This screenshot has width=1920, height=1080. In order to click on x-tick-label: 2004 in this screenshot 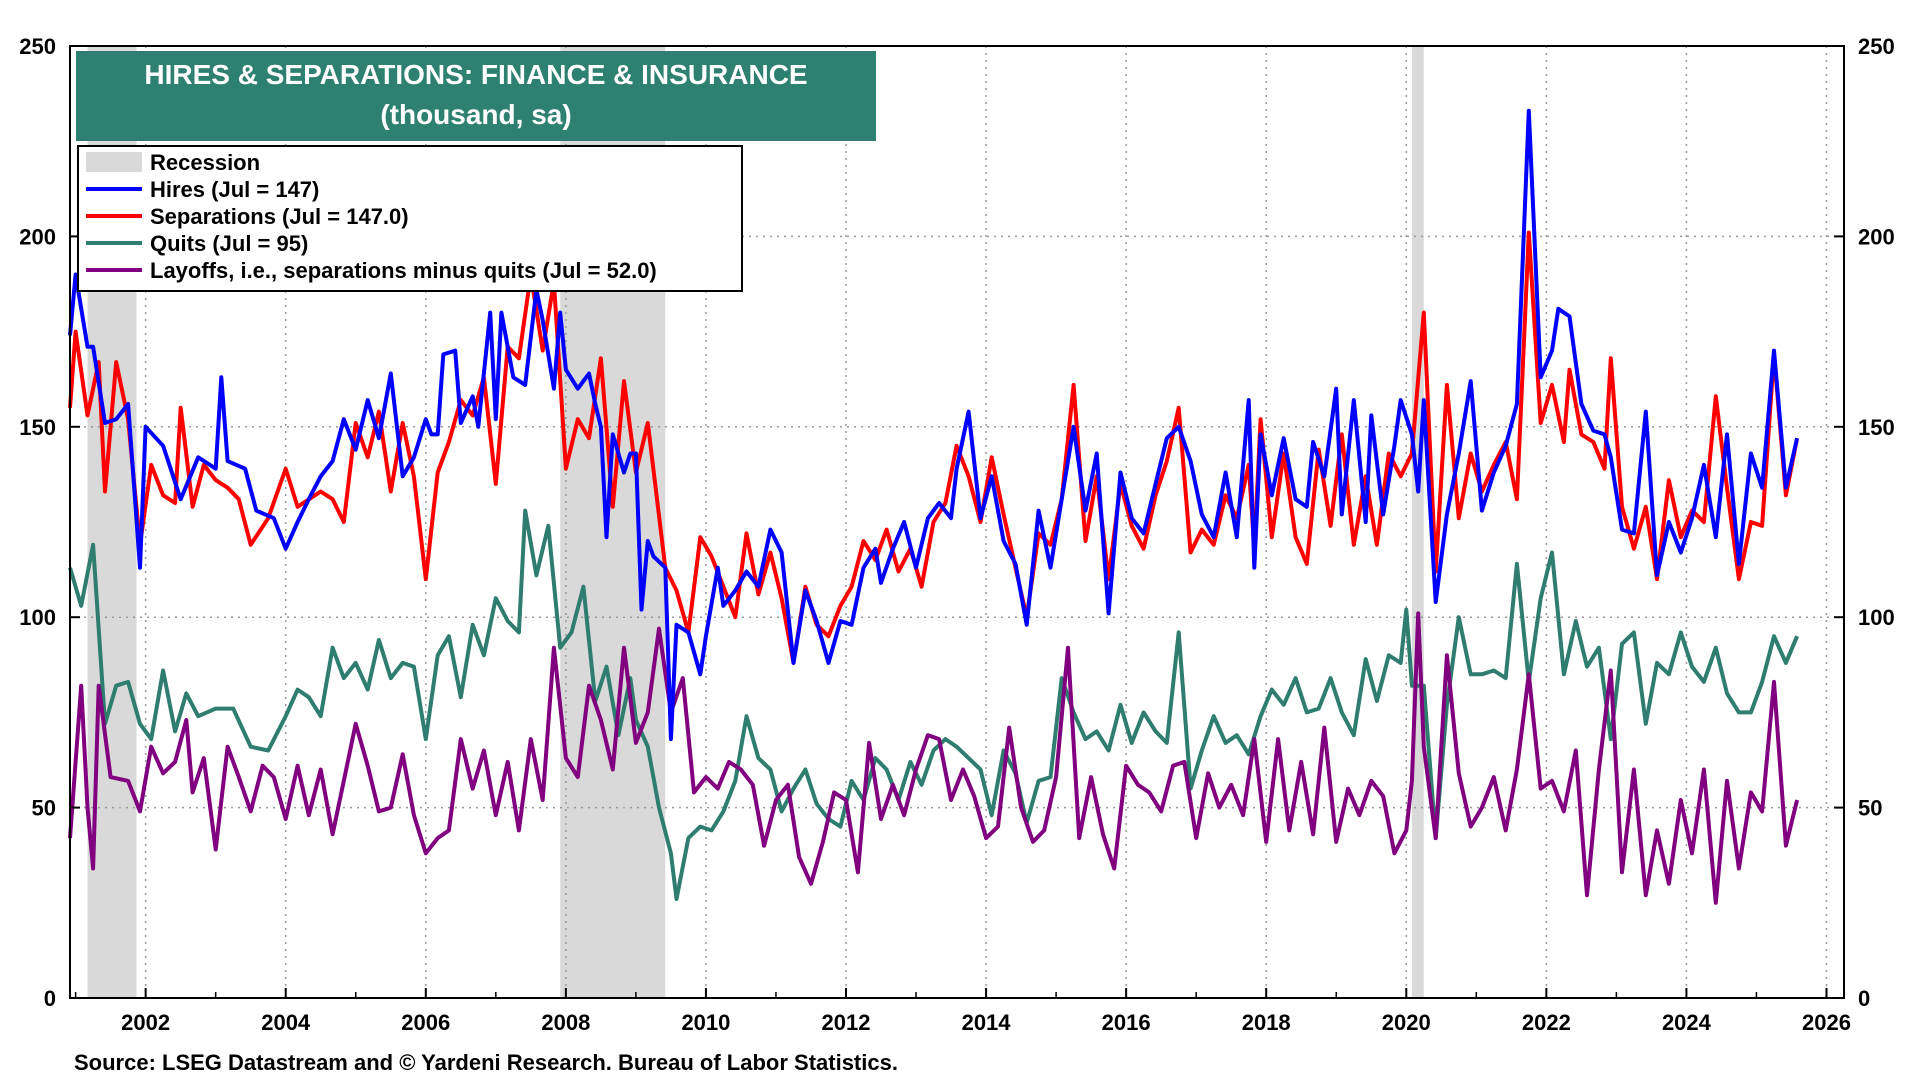, I will do `click(286, 1022)`.